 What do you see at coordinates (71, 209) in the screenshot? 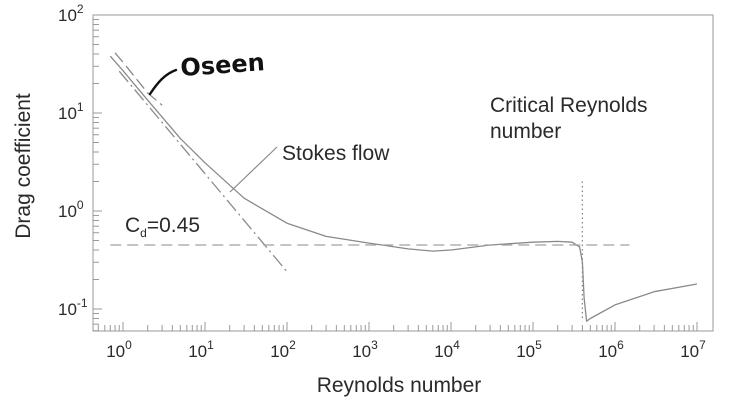
I see `y-tick-label: 10⁰` at bounding box center [71, 209].